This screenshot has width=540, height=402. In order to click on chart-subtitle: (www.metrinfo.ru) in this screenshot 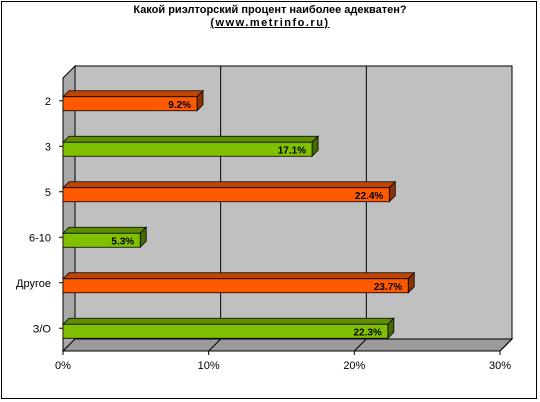, I will do `click(270, 23)`.